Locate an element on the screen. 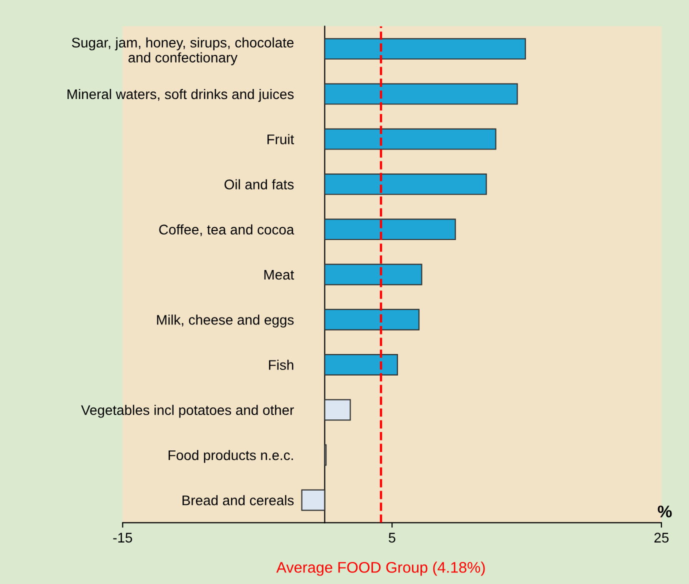 The image size is (689, 584). x-tick-label: -15 is located at coordinates (122, 537).